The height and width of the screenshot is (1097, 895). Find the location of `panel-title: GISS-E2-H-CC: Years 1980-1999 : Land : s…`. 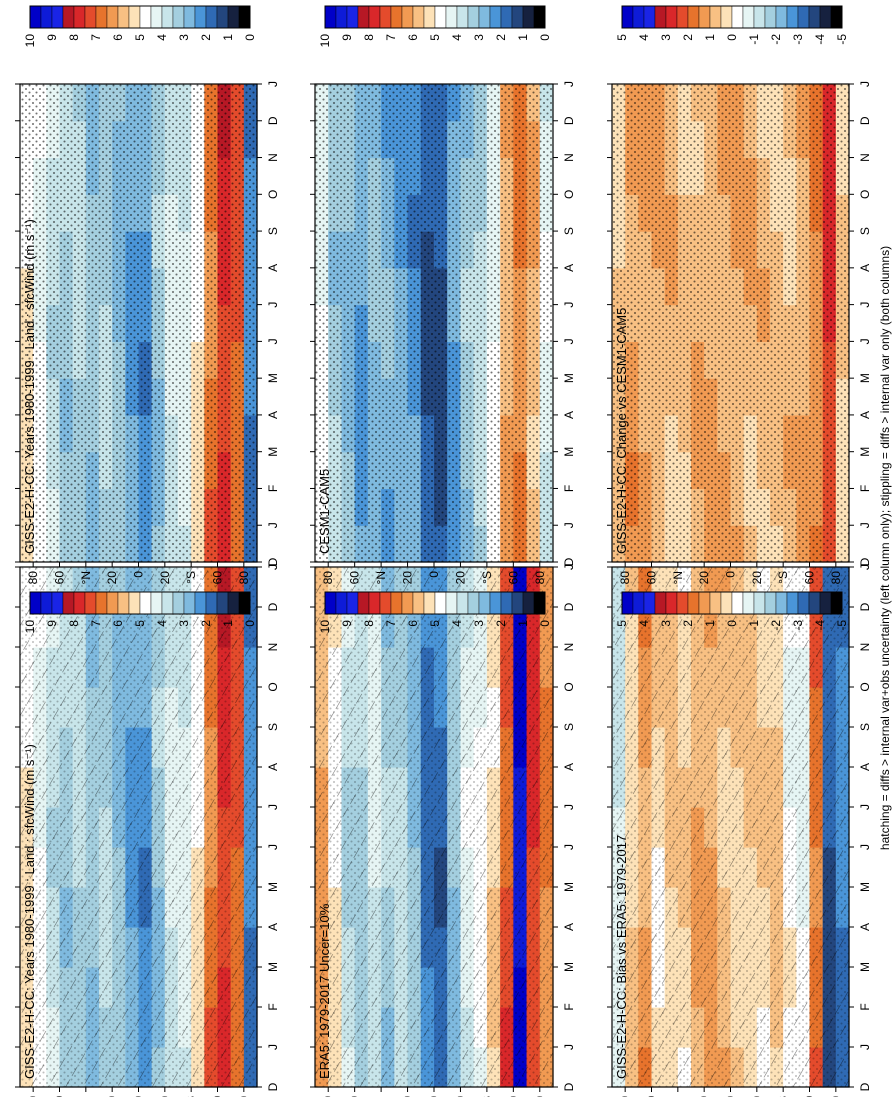

panel-title: GISS-E2-H-CC: Years 1980-1999 : Land : s… is located at coordinates (29, 911).